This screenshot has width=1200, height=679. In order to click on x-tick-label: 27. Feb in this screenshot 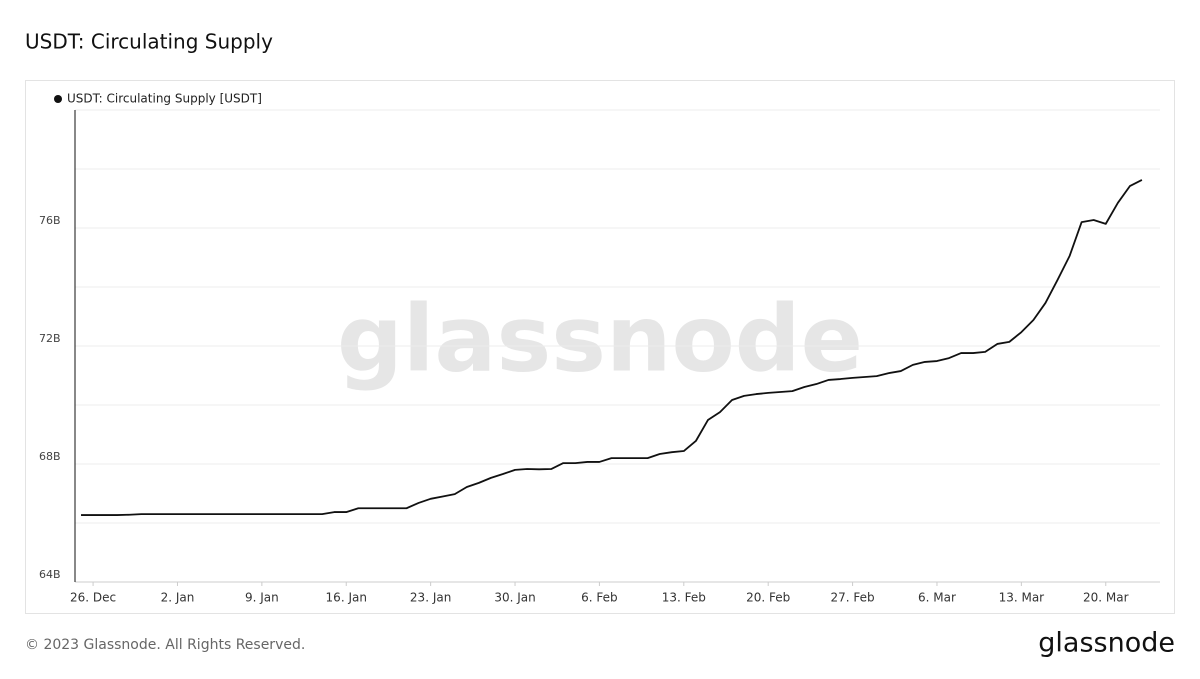, I will do `click(853, 598)`.